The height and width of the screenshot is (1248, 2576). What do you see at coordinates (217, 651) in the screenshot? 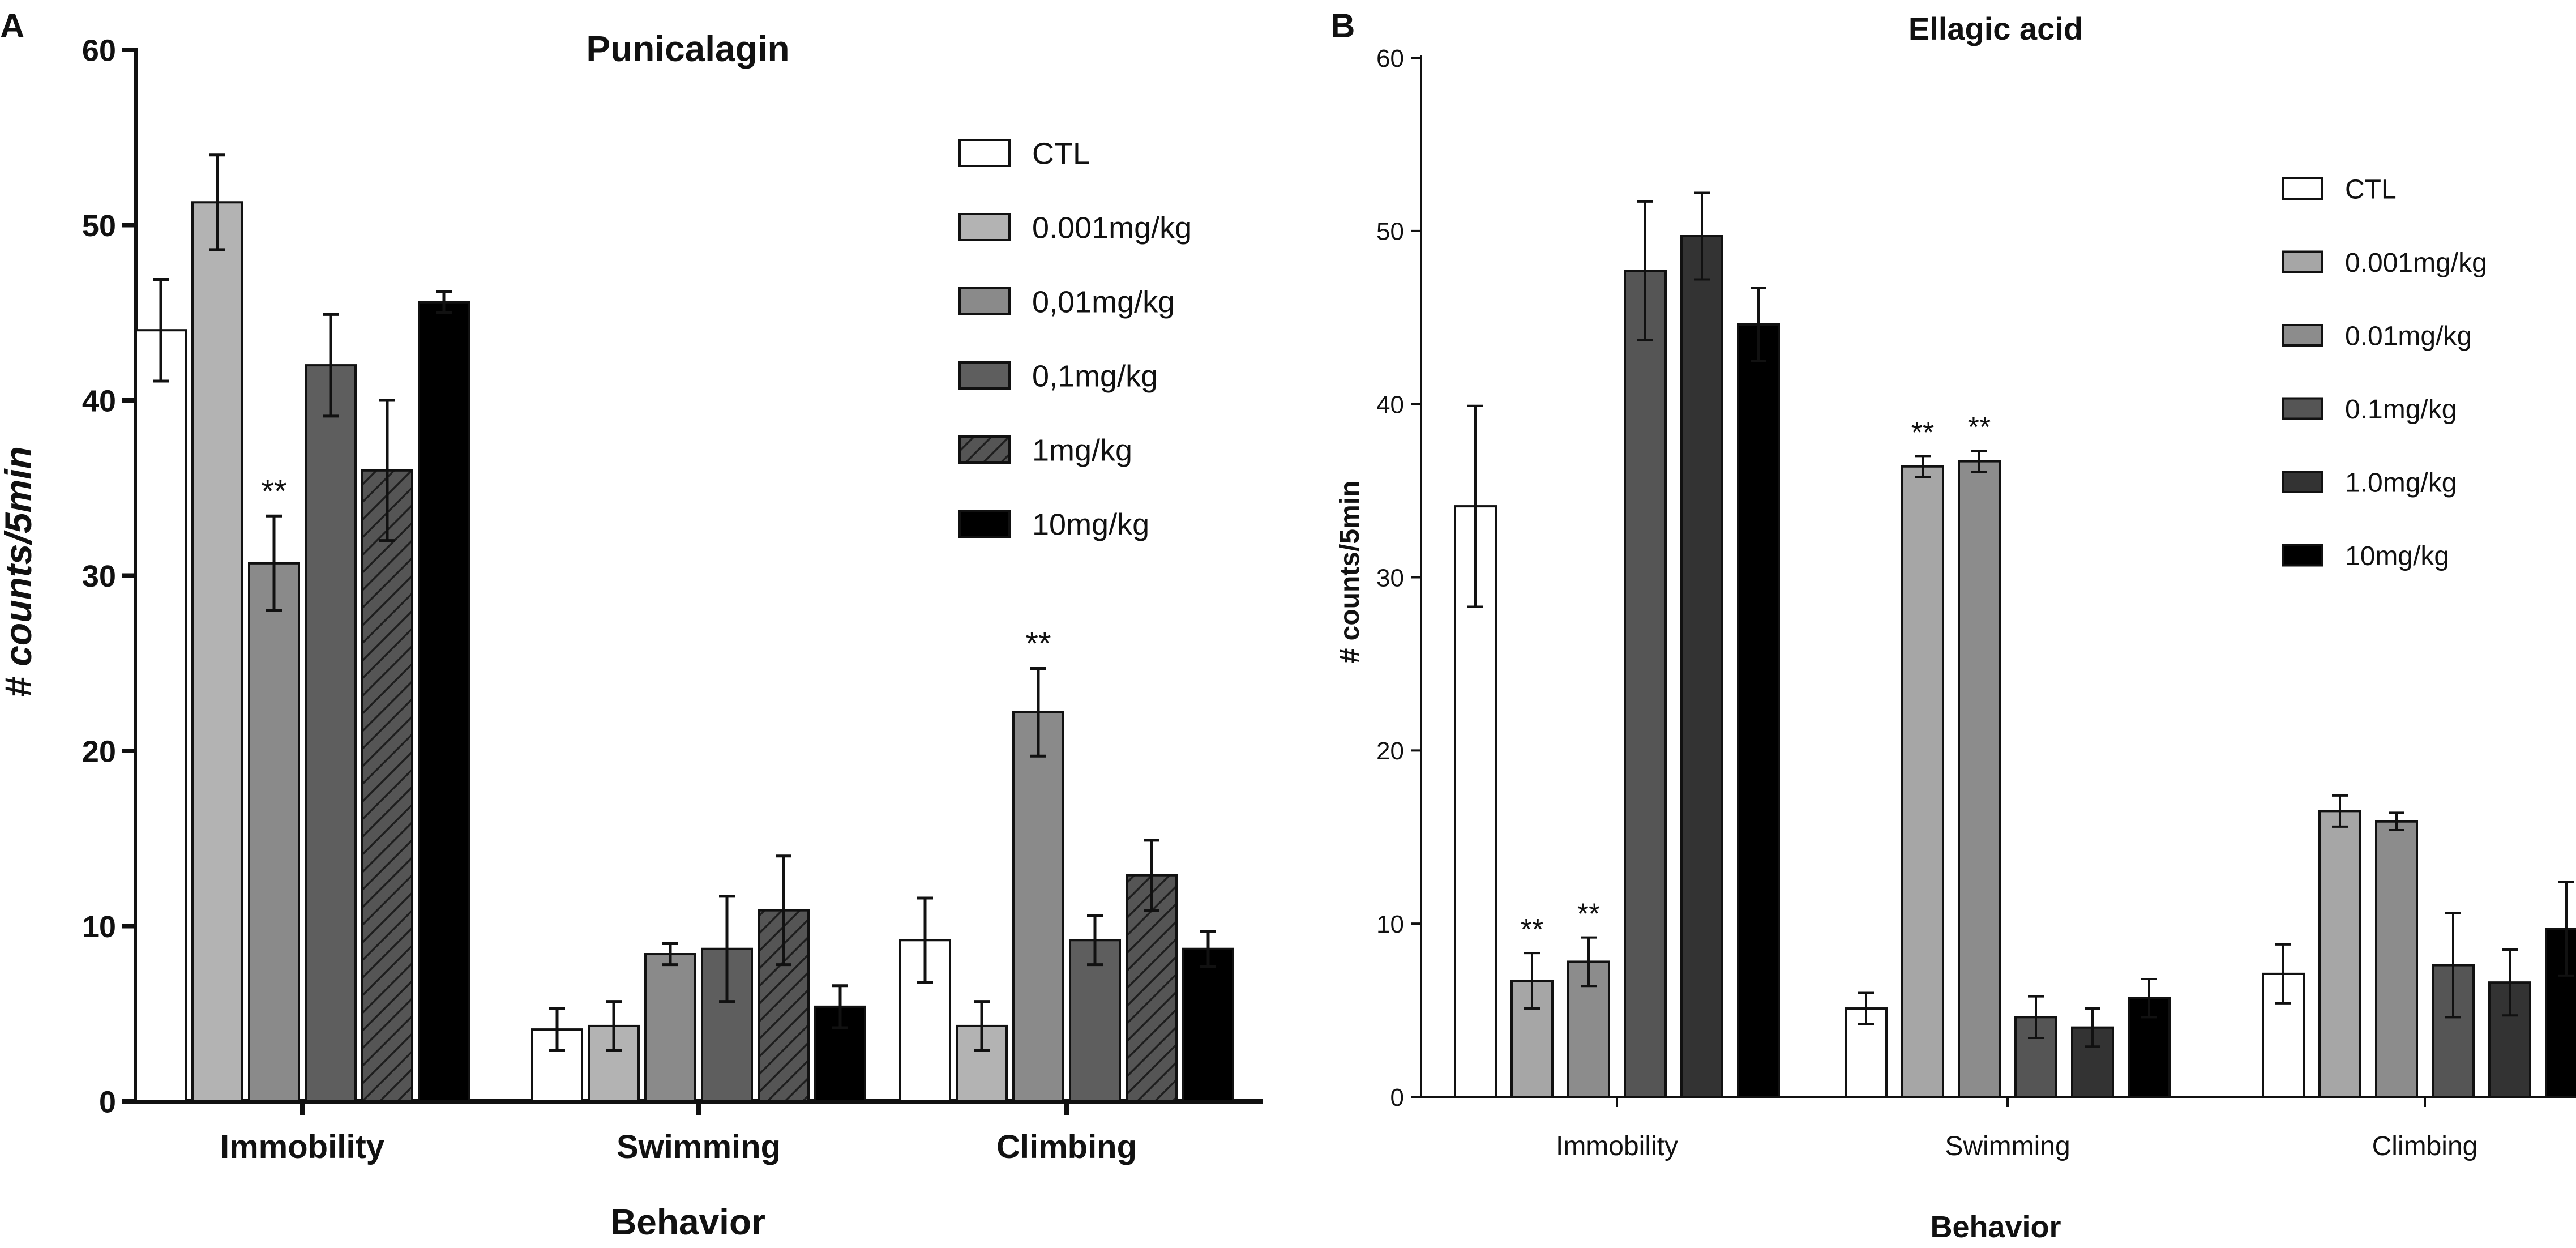
I see `bar-immobility-0-001mg-kg` at bounding box center [217, 651].